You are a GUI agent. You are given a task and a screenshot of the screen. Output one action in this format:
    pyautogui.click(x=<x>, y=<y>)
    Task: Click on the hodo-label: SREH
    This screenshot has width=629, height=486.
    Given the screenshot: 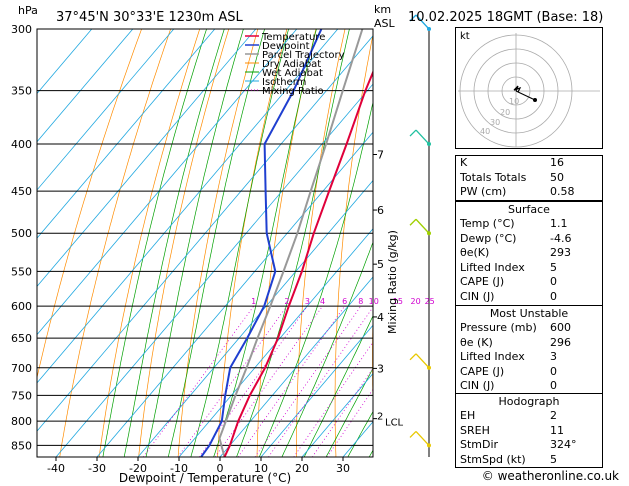 What is the action you would take?
    pyautogui.click(x=475, y=430)
    